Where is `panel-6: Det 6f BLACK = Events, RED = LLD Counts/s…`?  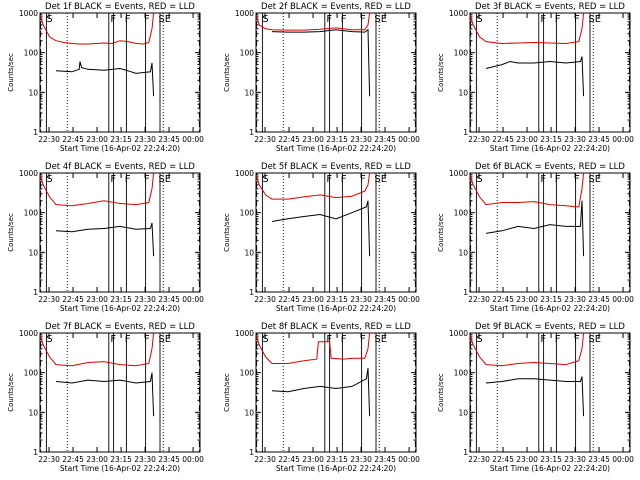 panel-6: Det 6f BLACK = Events, RED = LLD Counts/s… is located at coordinates (535, 237).